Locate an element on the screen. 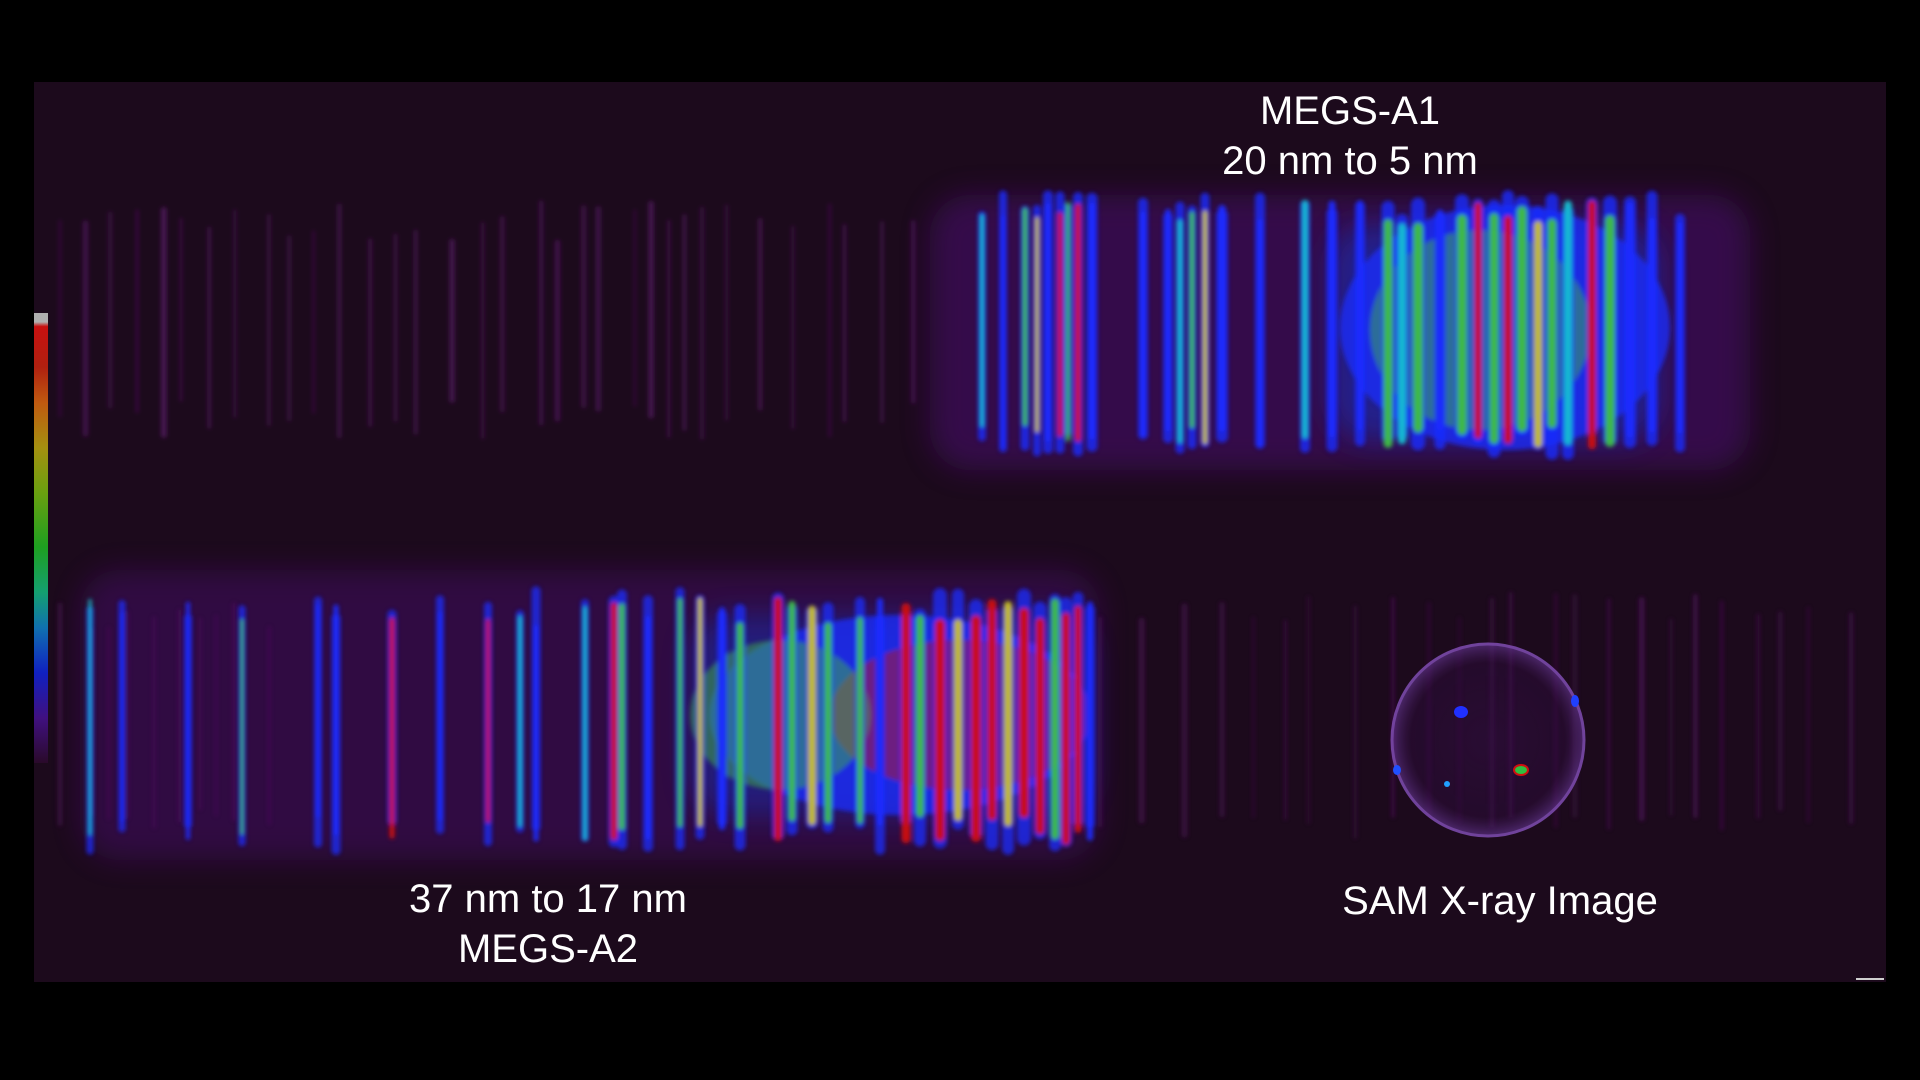 The height and width of the screenshot is (1080, 1920). sam-label: SAM X-ray Image is located at coordinates (1500, 901).